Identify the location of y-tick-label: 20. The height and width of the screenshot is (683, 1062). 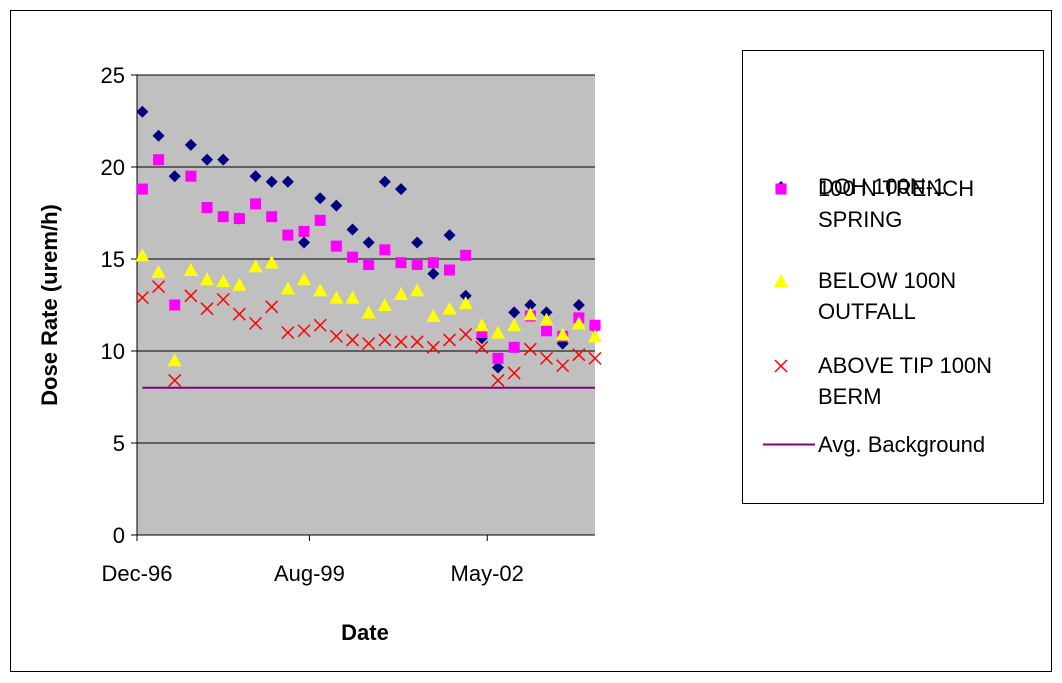
(113, 167).